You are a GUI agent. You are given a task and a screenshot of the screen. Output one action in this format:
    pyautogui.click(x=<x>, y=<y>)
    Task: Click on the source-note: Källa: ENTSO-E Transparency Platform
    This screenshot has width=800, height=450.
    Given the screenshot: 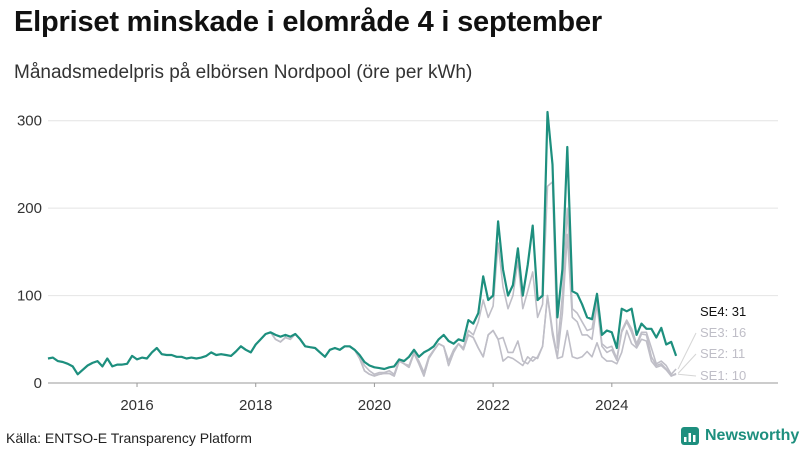 What is the action you would take?
    pyautogui.click(x=129, y=438)
    